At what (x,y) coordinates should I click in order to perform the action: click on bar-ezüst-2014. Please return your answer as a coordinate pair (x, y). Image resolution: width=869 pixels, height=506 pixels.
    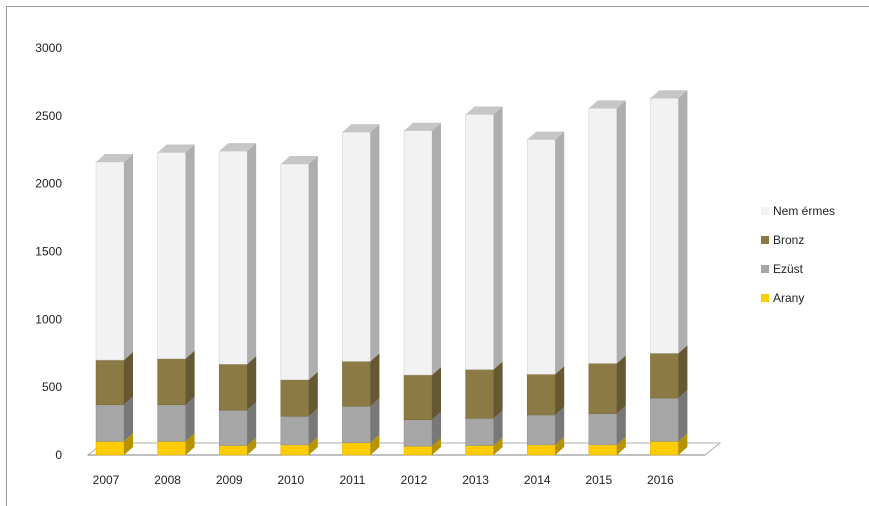
    Looking at the image, I should click on (541, 430).